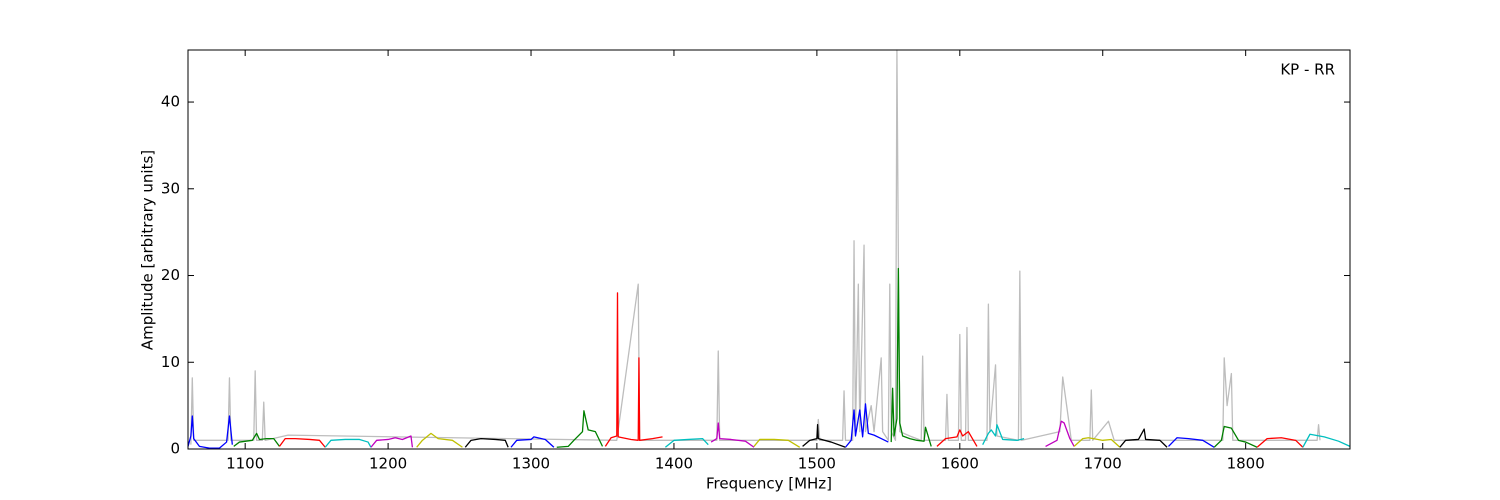 This screenshot has height=500, width=1500. Describe the element at coordinates (170, 275) in the screenshot. I see `y-tick-label: 20` at that location.